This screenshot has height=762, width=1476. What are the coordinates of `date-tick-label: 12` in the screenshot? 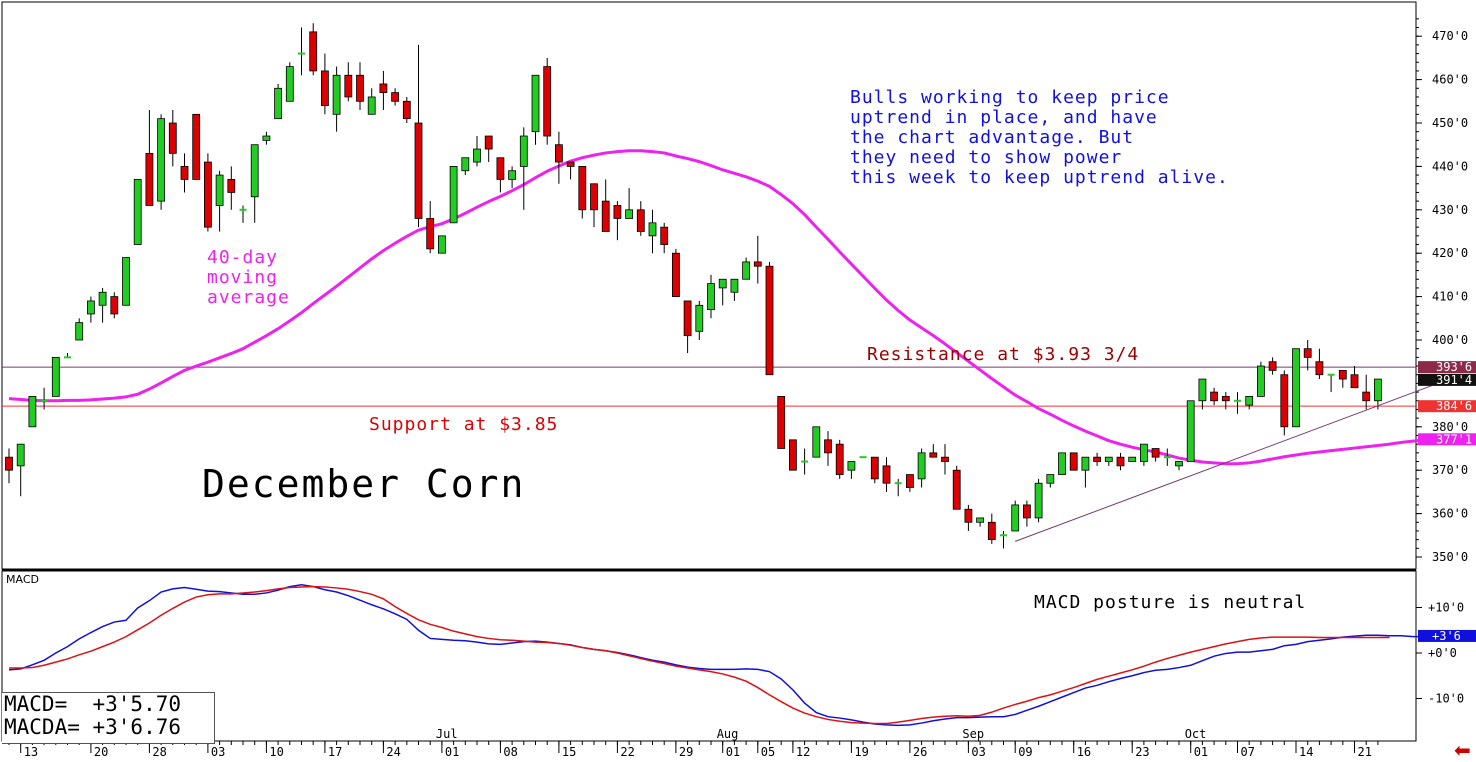 It's located at (803, 752).